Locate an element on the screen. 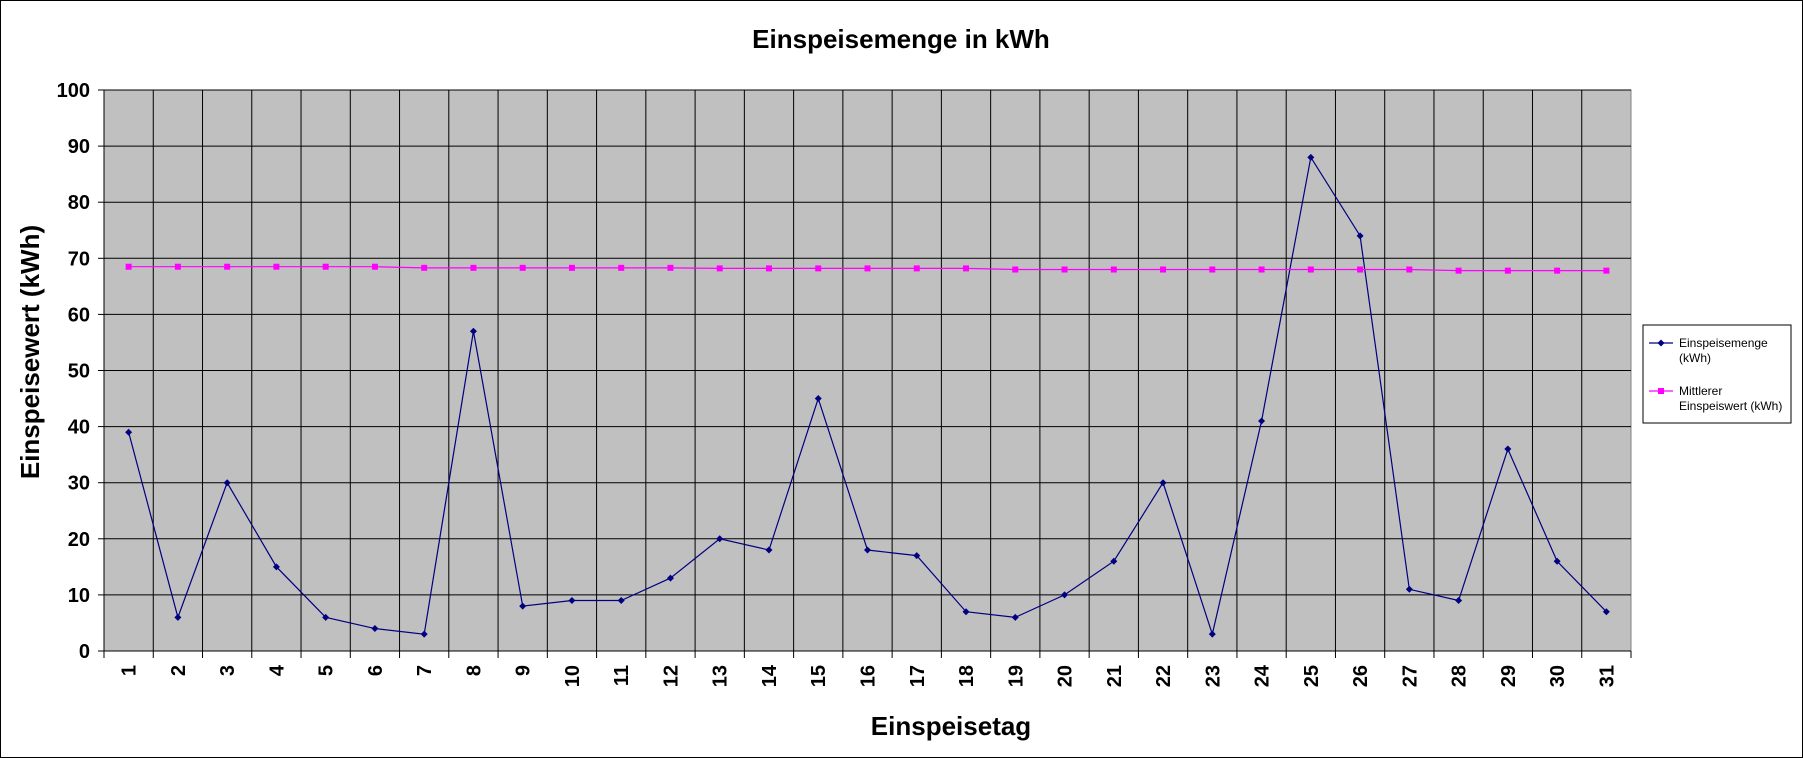 The width and height of the screenshot is (1803, 758). x-tick-label: 28 is located at coordinates (1460, 676).